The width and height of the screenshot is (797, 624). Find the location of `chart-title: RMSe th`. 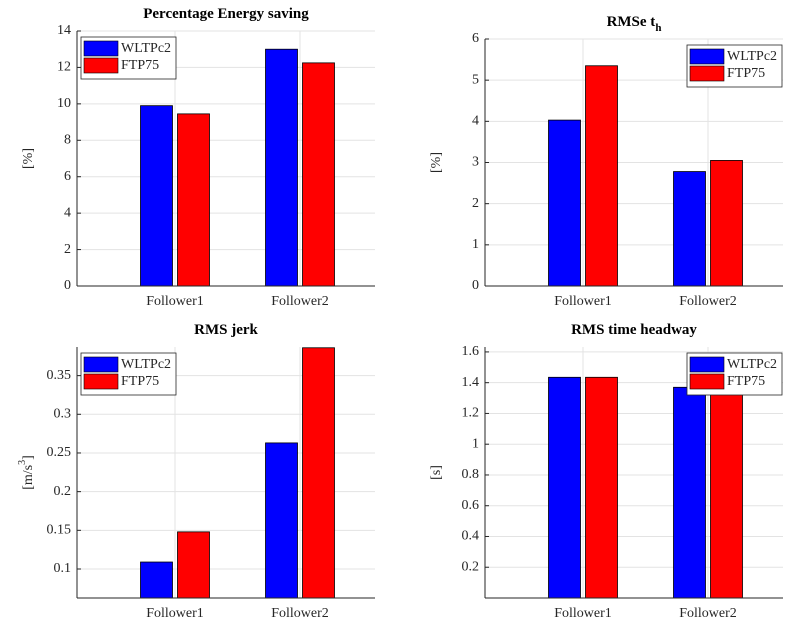

chart-title: RMSe th is located at coordinates (634, 23).